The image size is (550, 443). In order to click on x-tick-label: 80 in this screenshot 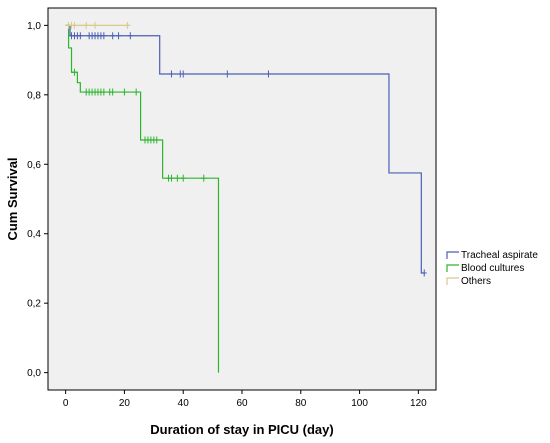, I will do `click(301, 403)`.